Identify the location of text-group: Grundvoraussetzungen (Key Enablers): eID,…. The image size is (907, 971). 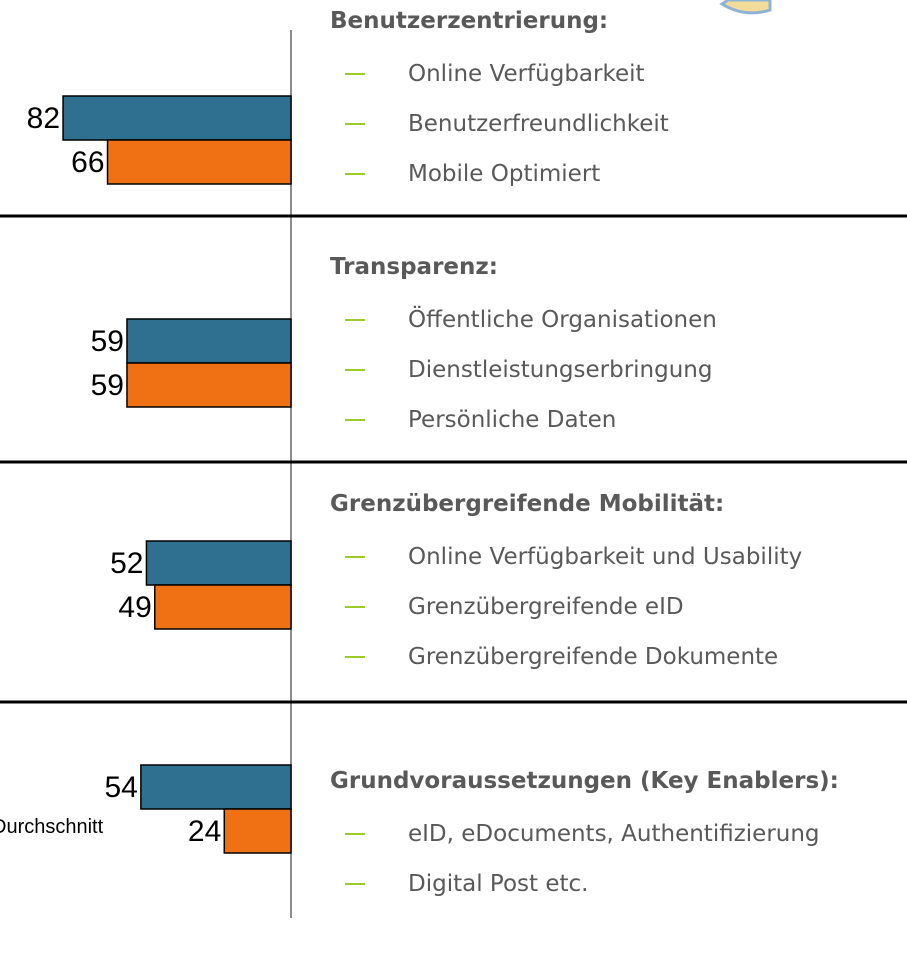
(615, 831).